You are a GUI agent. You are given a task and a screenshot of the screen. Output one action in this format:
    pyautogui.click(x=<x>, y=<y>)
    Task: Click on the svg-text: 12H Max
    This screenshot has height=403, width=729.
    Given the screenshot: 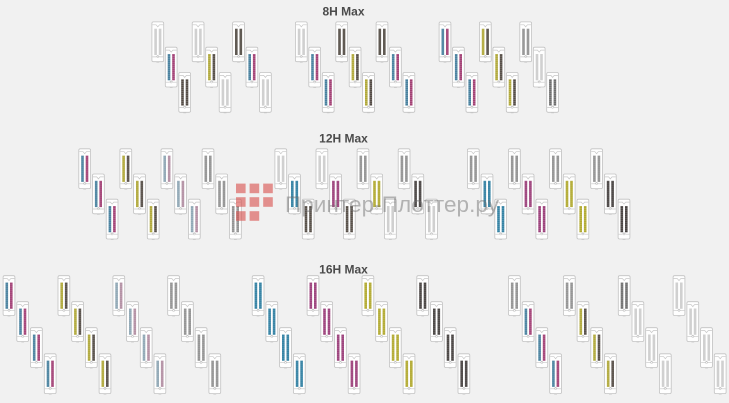 What is the action you would take?
    pyautogui.click(x=343, y=138)
    